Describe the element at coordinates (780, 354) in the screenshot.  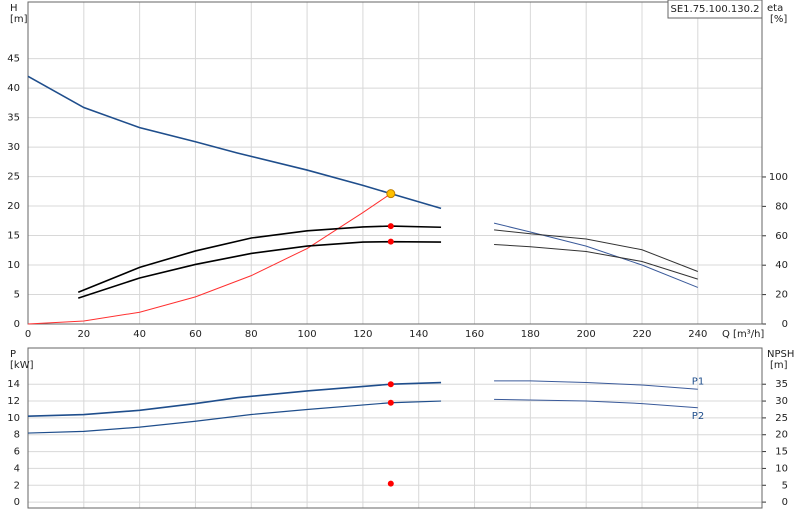
I see `y2-axis-label: NPSH` at that location.